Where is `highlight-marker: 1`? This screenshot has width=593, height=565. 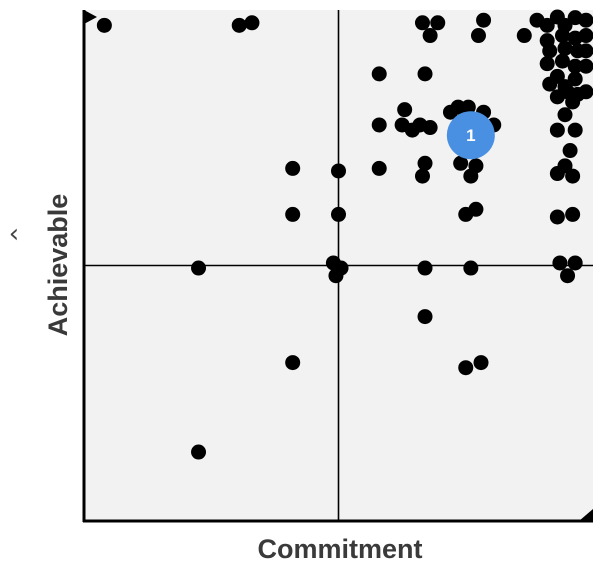 highlight-marker: 1 is located at coordinates (470, 135).